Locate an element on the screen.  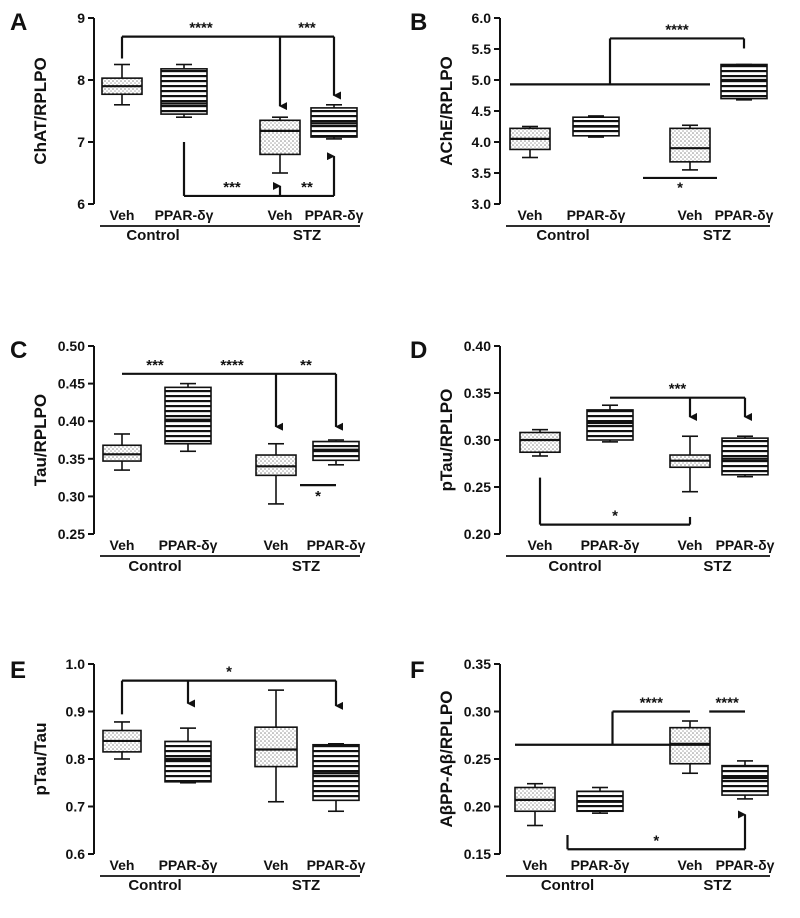
y-tick-label: 8 is located at coordinates (81, 80).